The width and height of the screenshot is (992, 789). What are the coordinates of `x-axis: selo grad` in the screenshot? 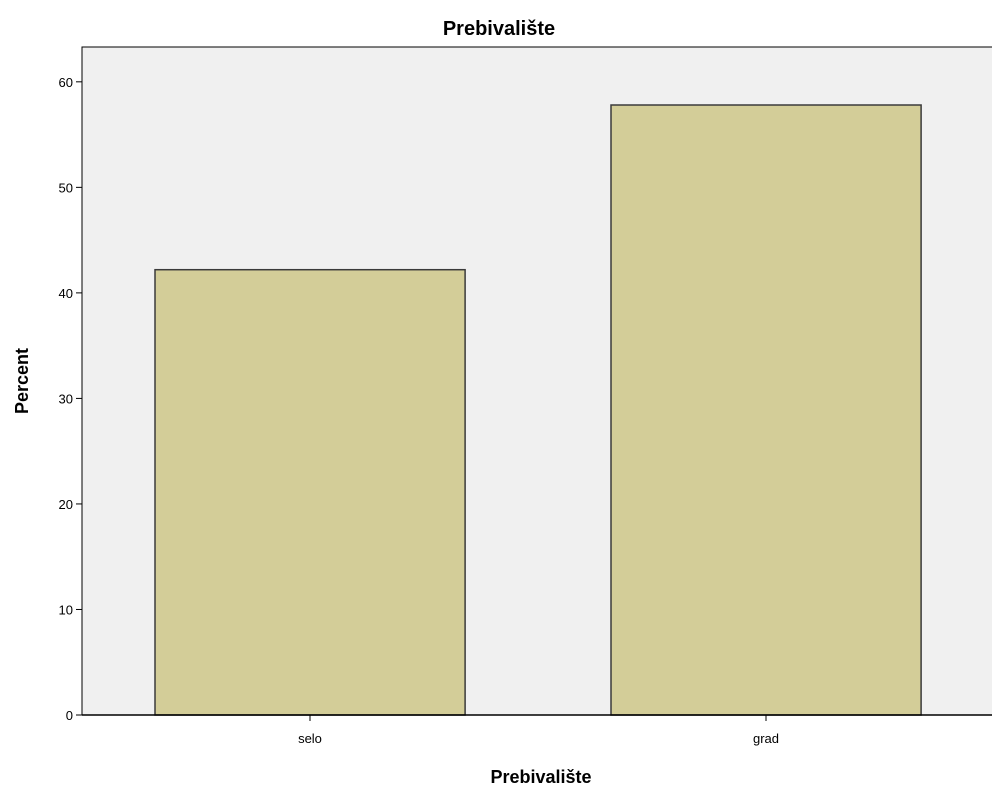 It's located at (537, 730).